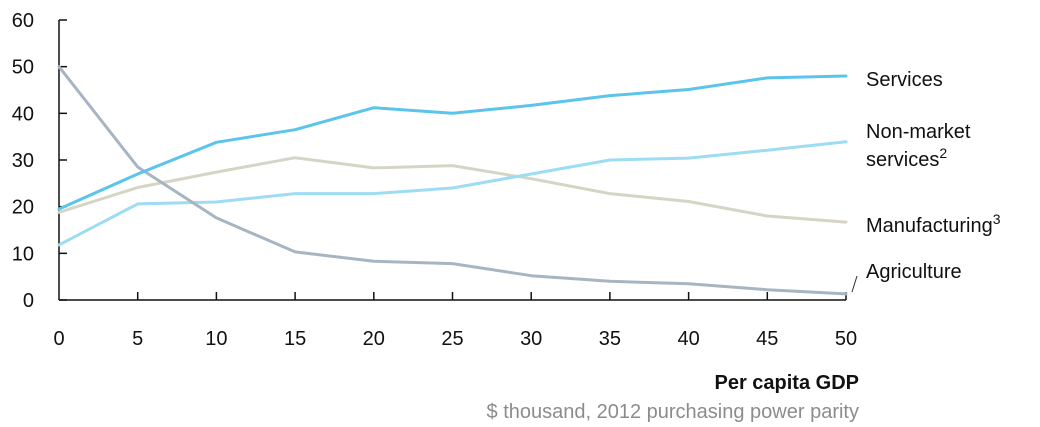 This screenshot has width=1040, height=427. What do you see at coordinates (452, 339) in the screenshot?
I see `x-tick-label: 25` at bounding box center [452, 339].